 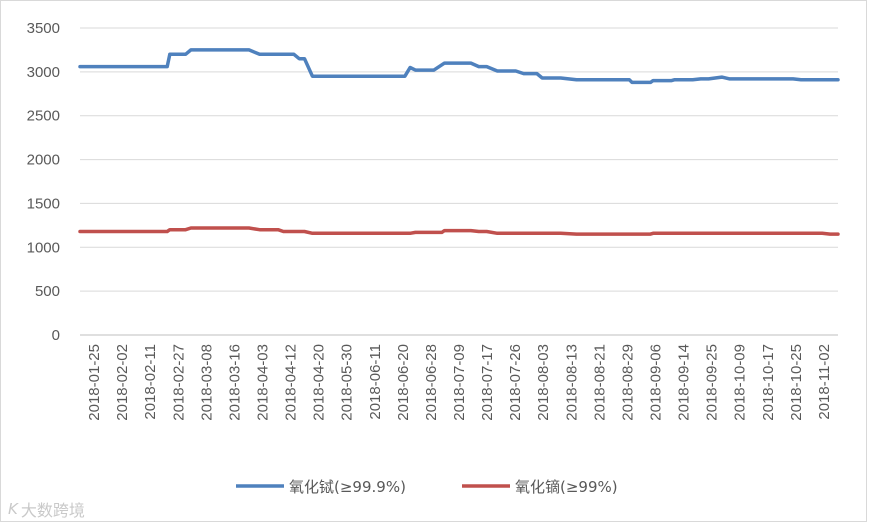 What do you see at coordinates (487, 382) in the screenshot?
I see `x-tick-label: 2018-07-17` at bounding box center [487, 382].